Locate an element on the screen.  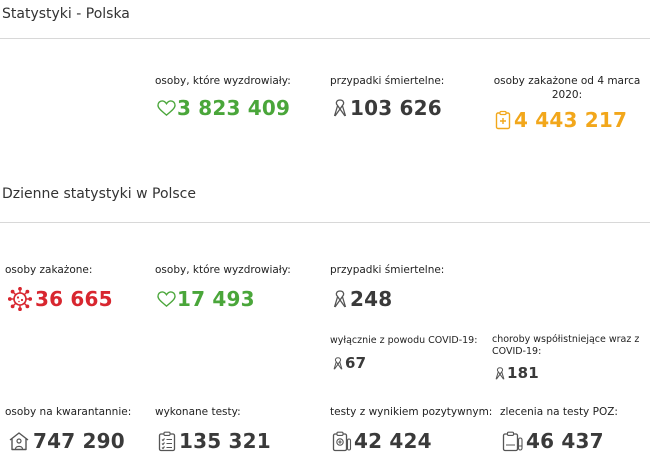
daily-deaths-value: 248 is located at coordinates (371, 299).